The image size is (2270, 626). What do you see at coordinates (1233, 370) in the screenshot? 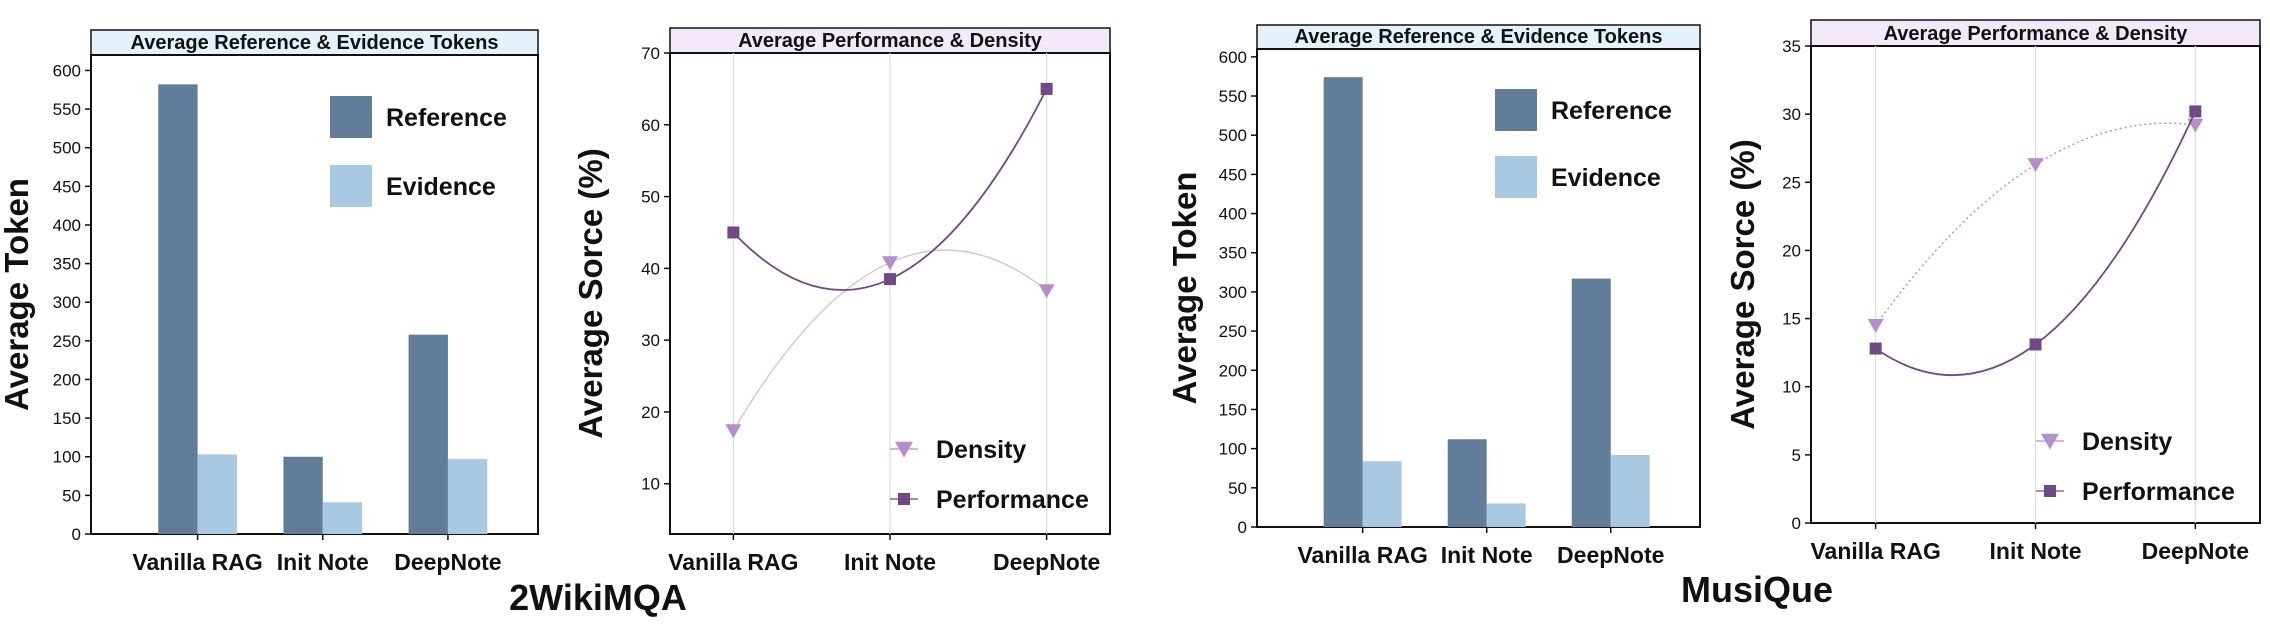
I see `y-tick-label: 200` at bounding box center [1233, 370].